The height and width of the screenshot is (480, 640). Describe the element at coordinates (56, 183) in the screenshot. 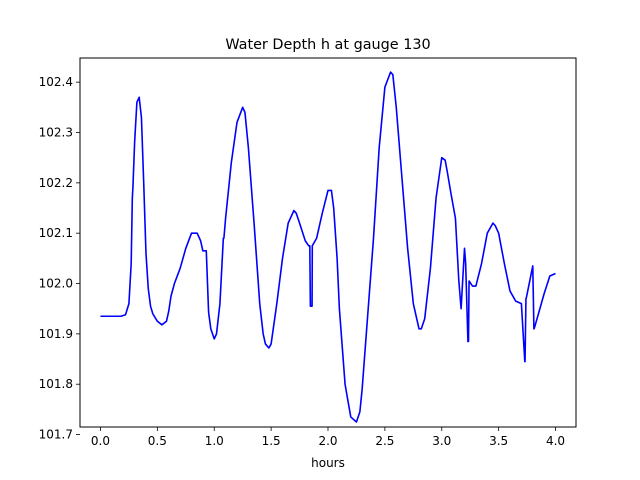

I see `y-tick-label: 102.2` at that location.